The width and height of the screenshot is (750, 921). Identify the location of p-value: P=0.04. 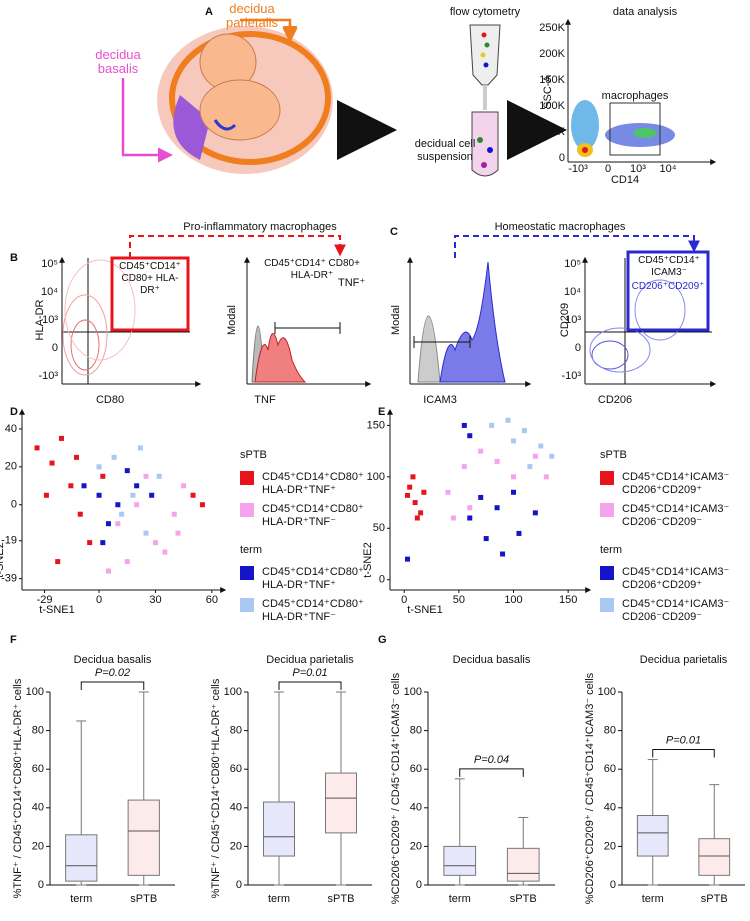
(491, 760).